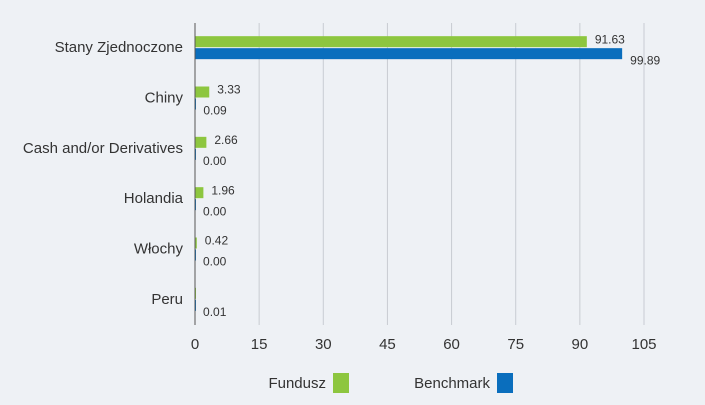 This screenshot has height=405, width=705. What do you see at coordinates (323, 344) in the screenshot?
I see `x-tick-label: 30` at bounding box center [323, 344].